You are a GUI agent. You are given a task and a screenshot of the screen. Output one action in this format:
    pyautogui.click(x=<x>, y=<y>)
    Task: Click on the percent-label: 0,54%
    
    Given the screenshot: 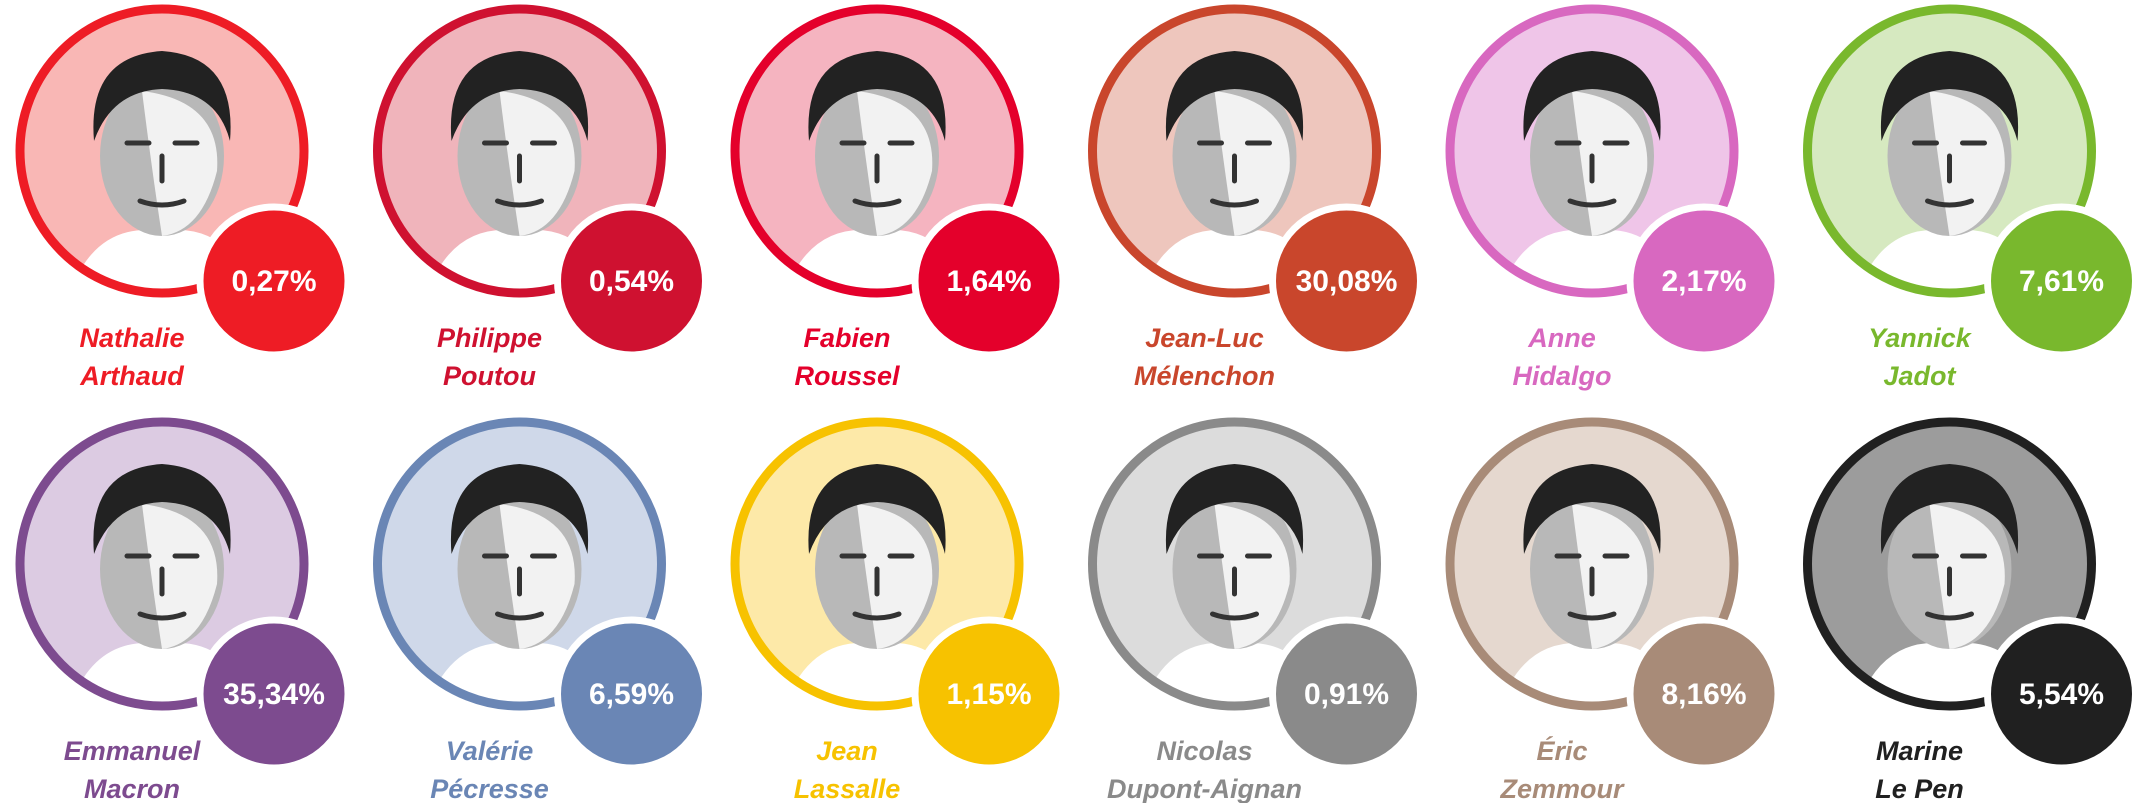 What is the action you would take?
    pyautogui.click(x=631, y=281)
    